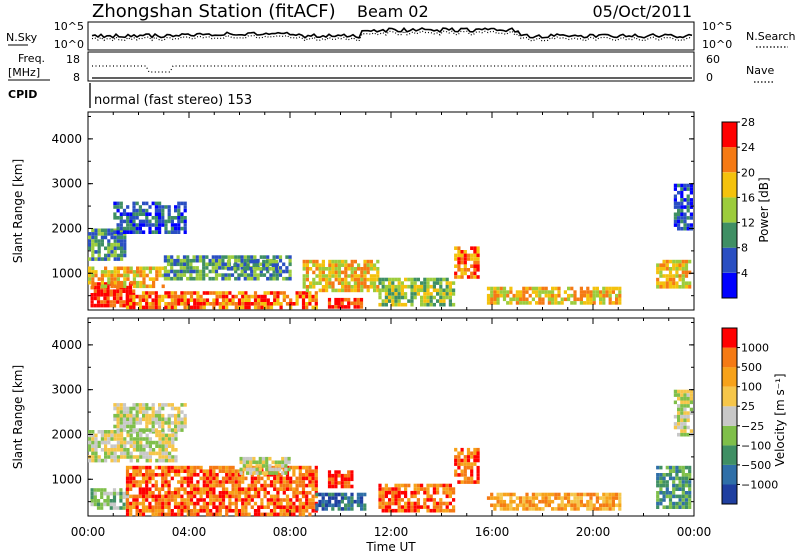 This screenshot has height=558, width=800. What do you see at coordinates (66, 345) in the screenshot?
I see `y-tick-label: 4000` at bounding box center [66, 345].